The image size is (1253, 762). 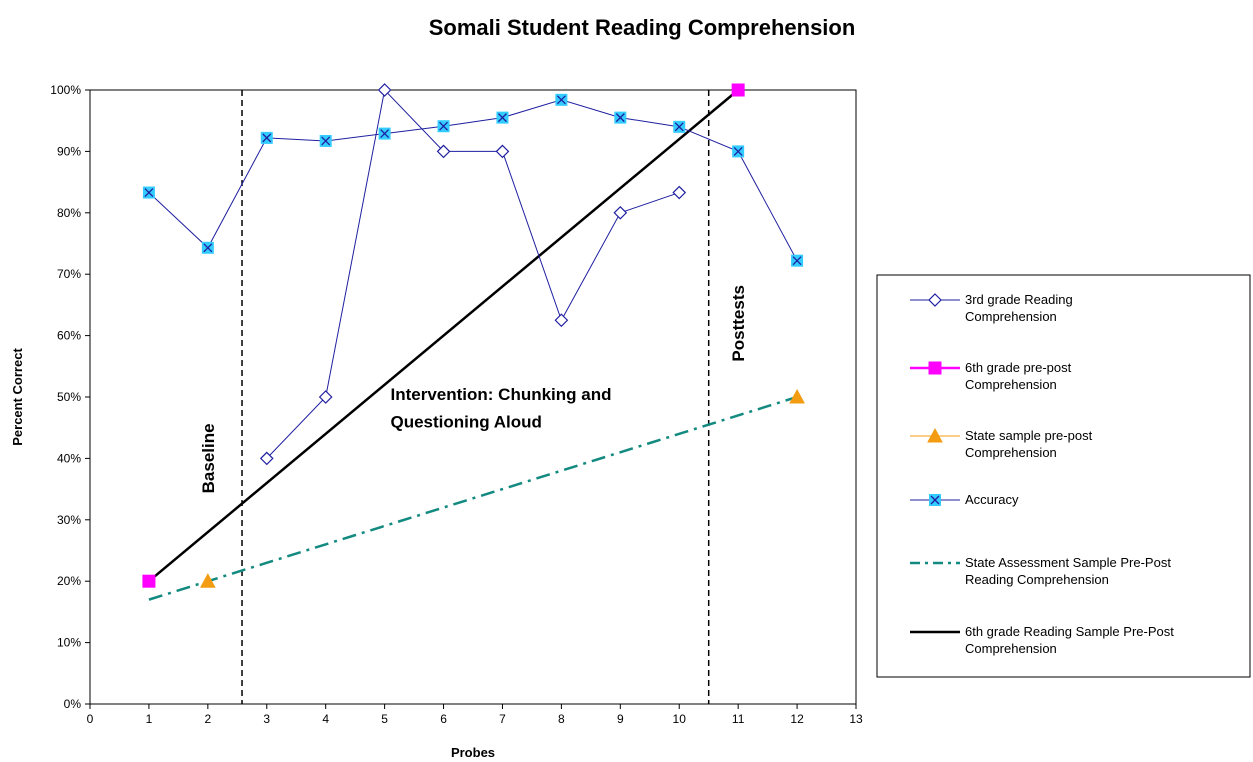 What do you see at coordinates (680, 719) in the screenshot?
I see `x-tick-label: 10` at bounding box center [680, 719].